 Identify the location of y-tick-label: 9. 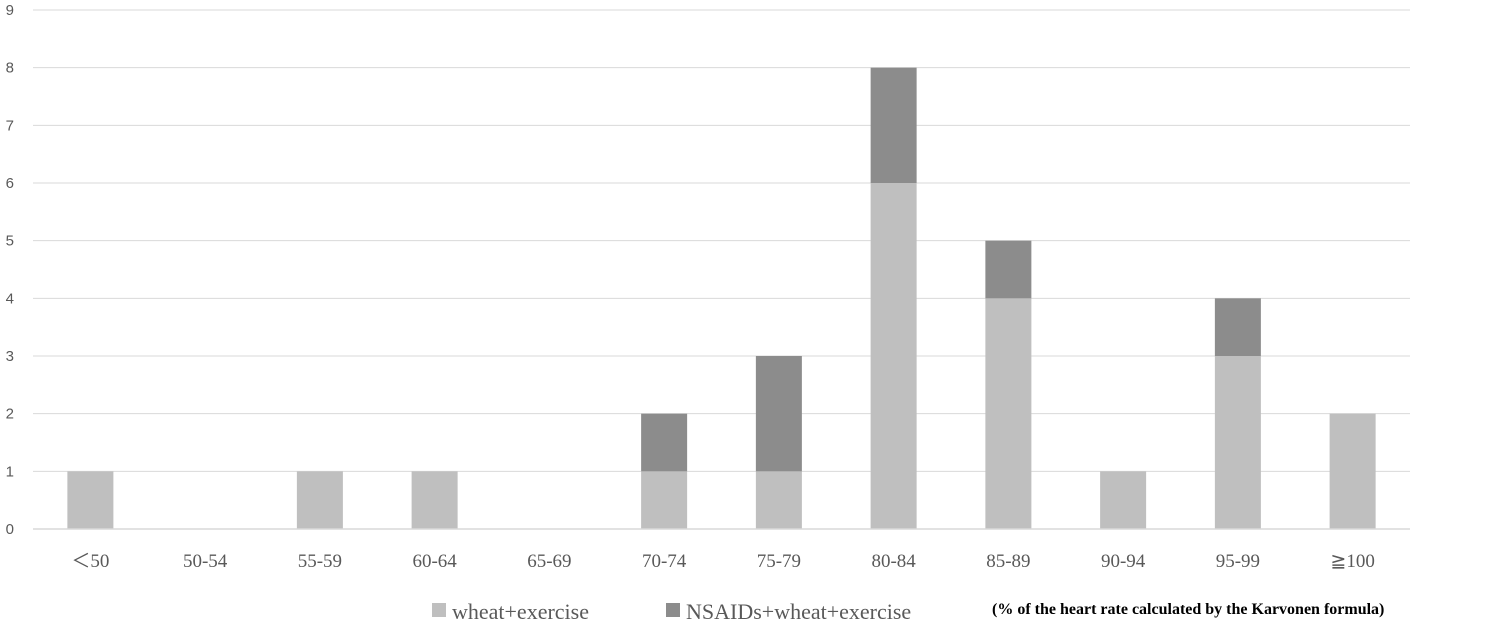
(10, 10).